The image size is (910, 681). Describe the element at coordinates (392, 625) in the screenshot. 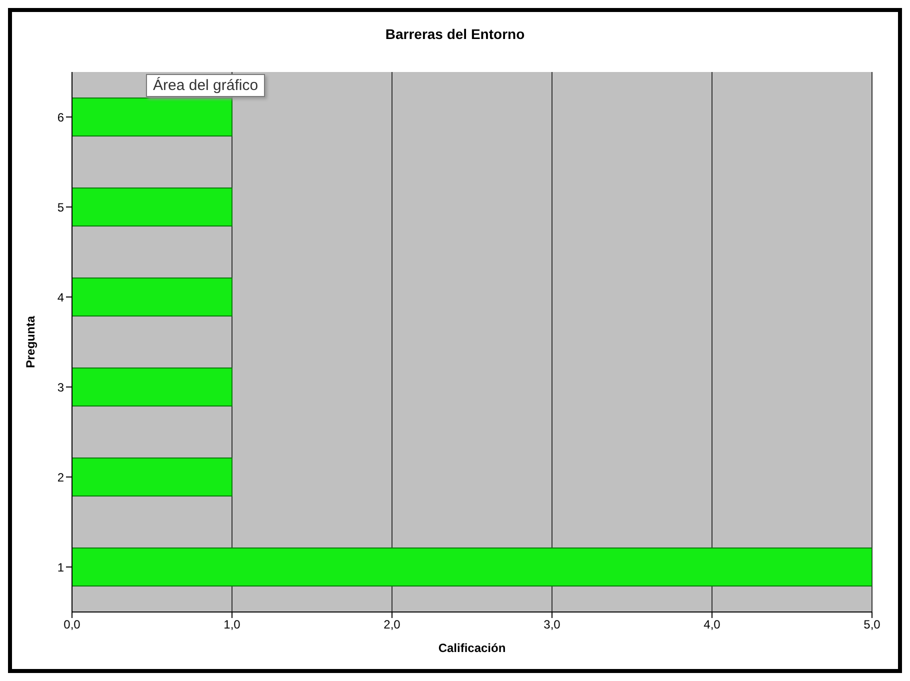

I see `x-tick-label: 2,0` at that location.